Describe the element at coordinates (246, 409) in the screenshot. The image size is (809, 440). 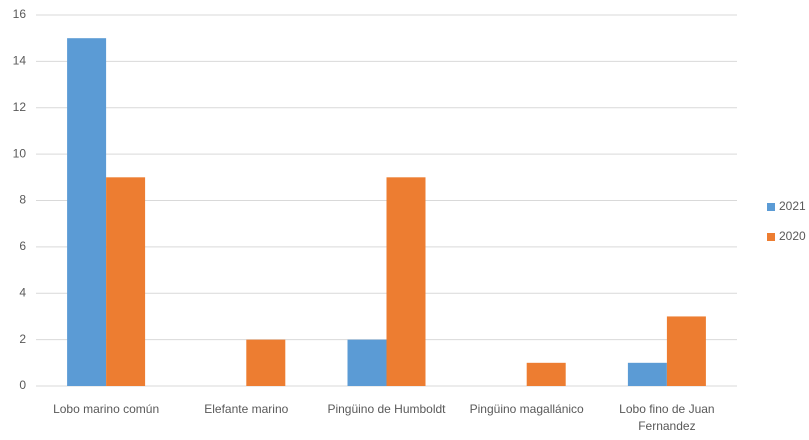
I see `x-tick-label: Elefante marino` at that location.